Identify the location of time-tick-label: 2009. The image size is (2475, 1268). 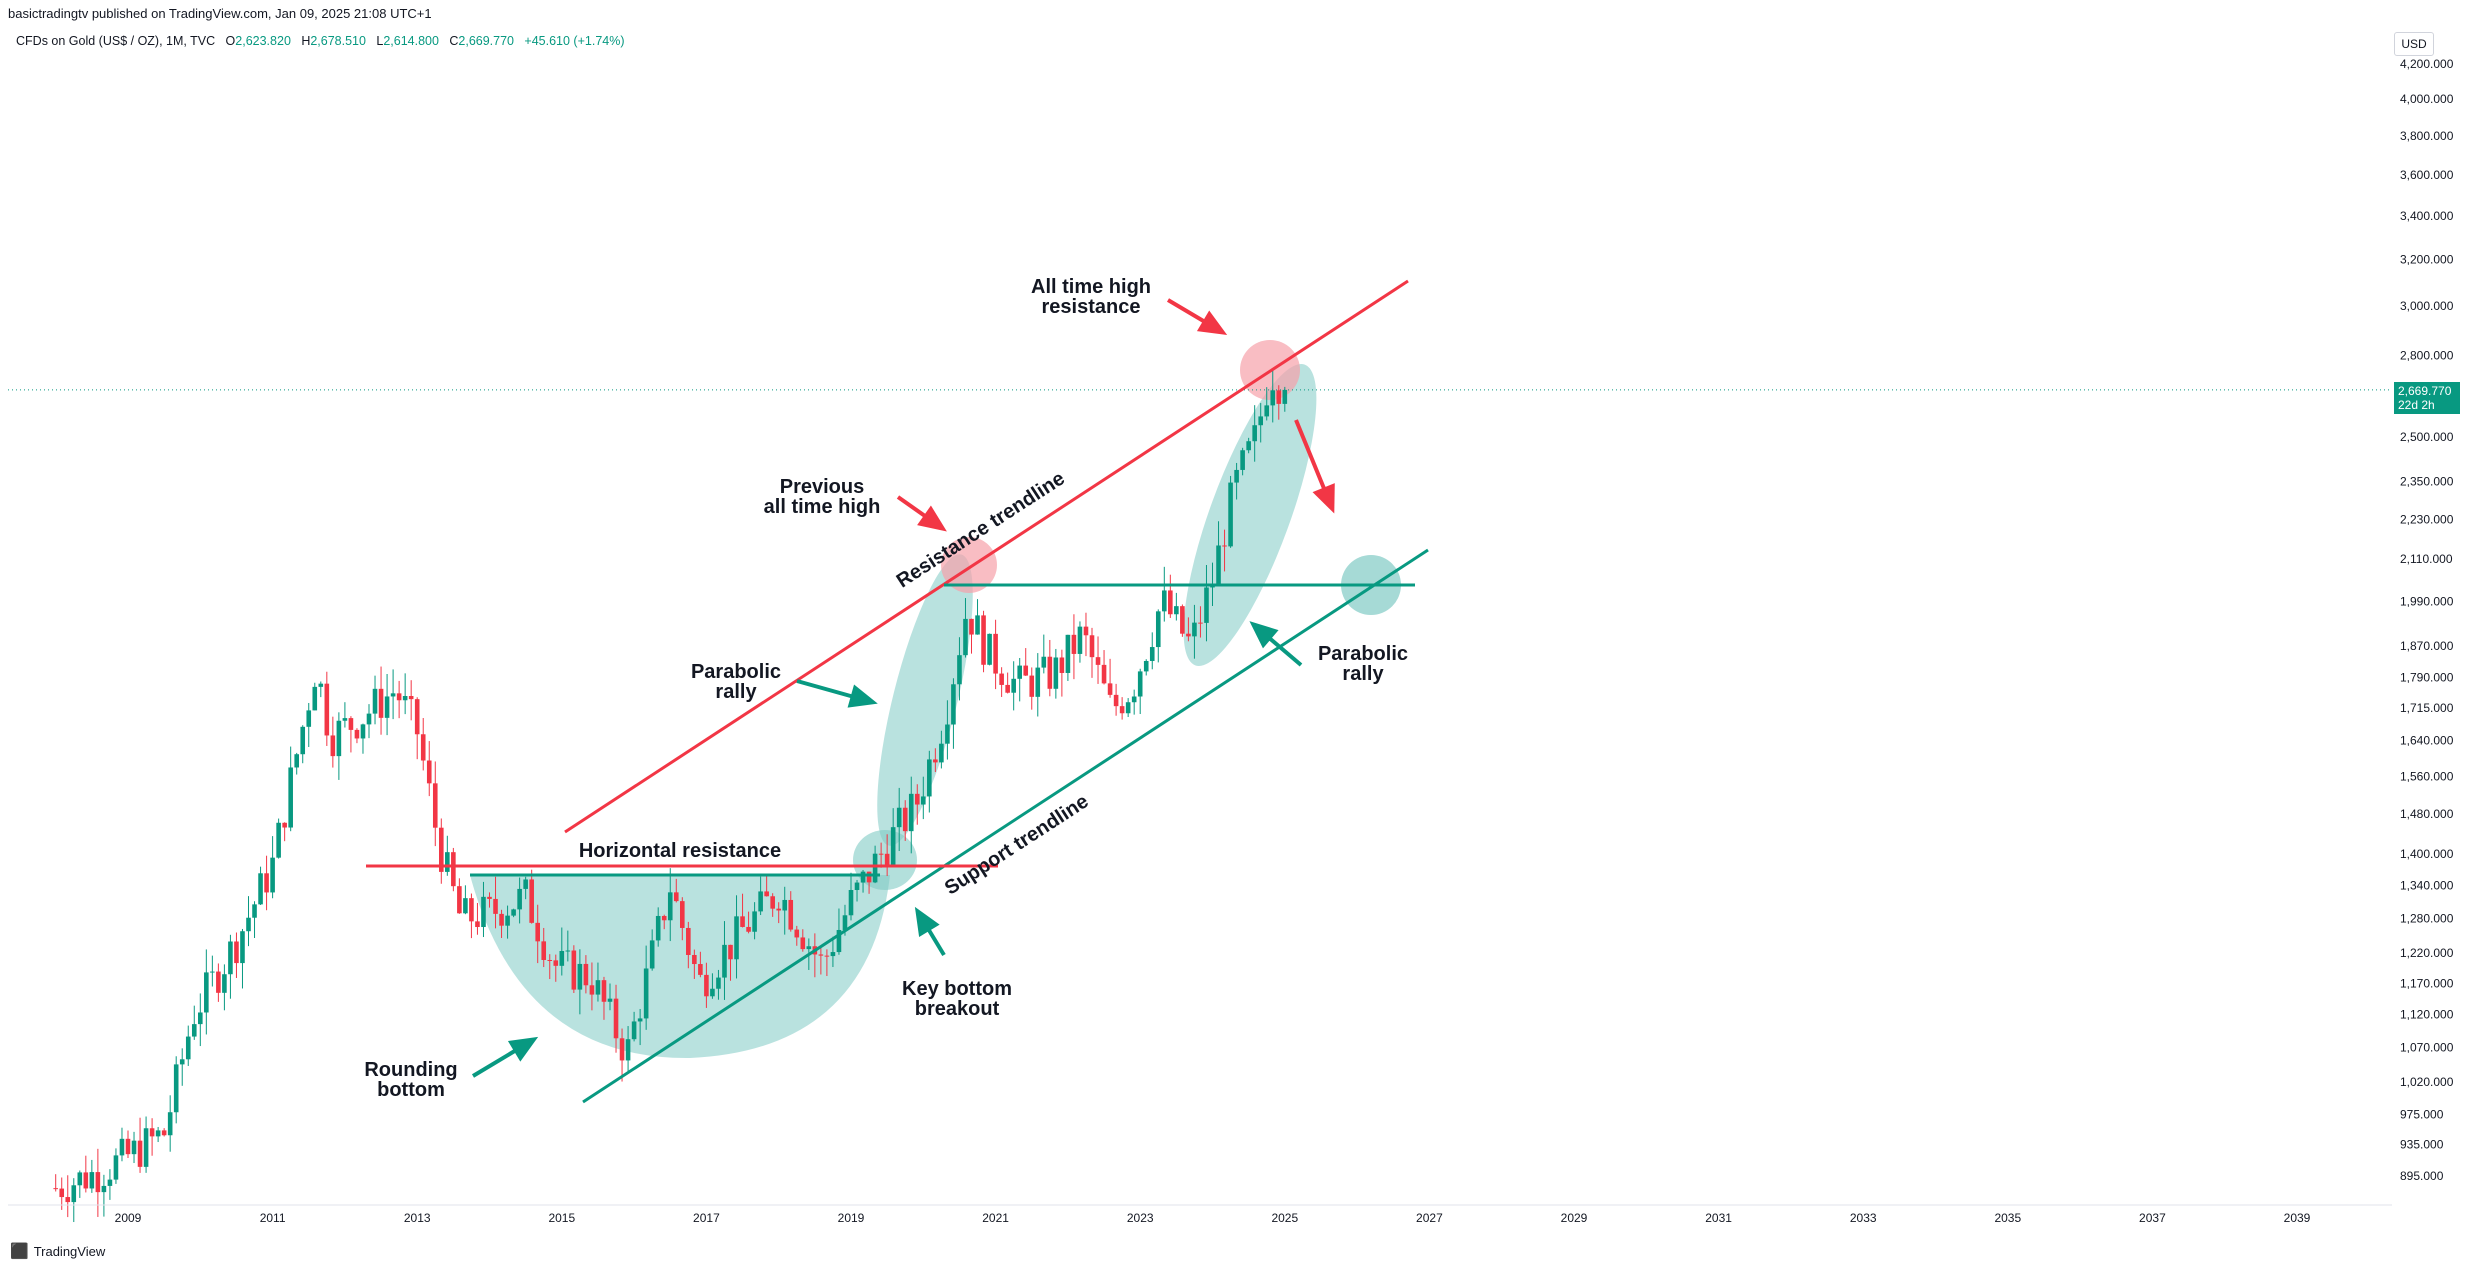
(128, 1218).